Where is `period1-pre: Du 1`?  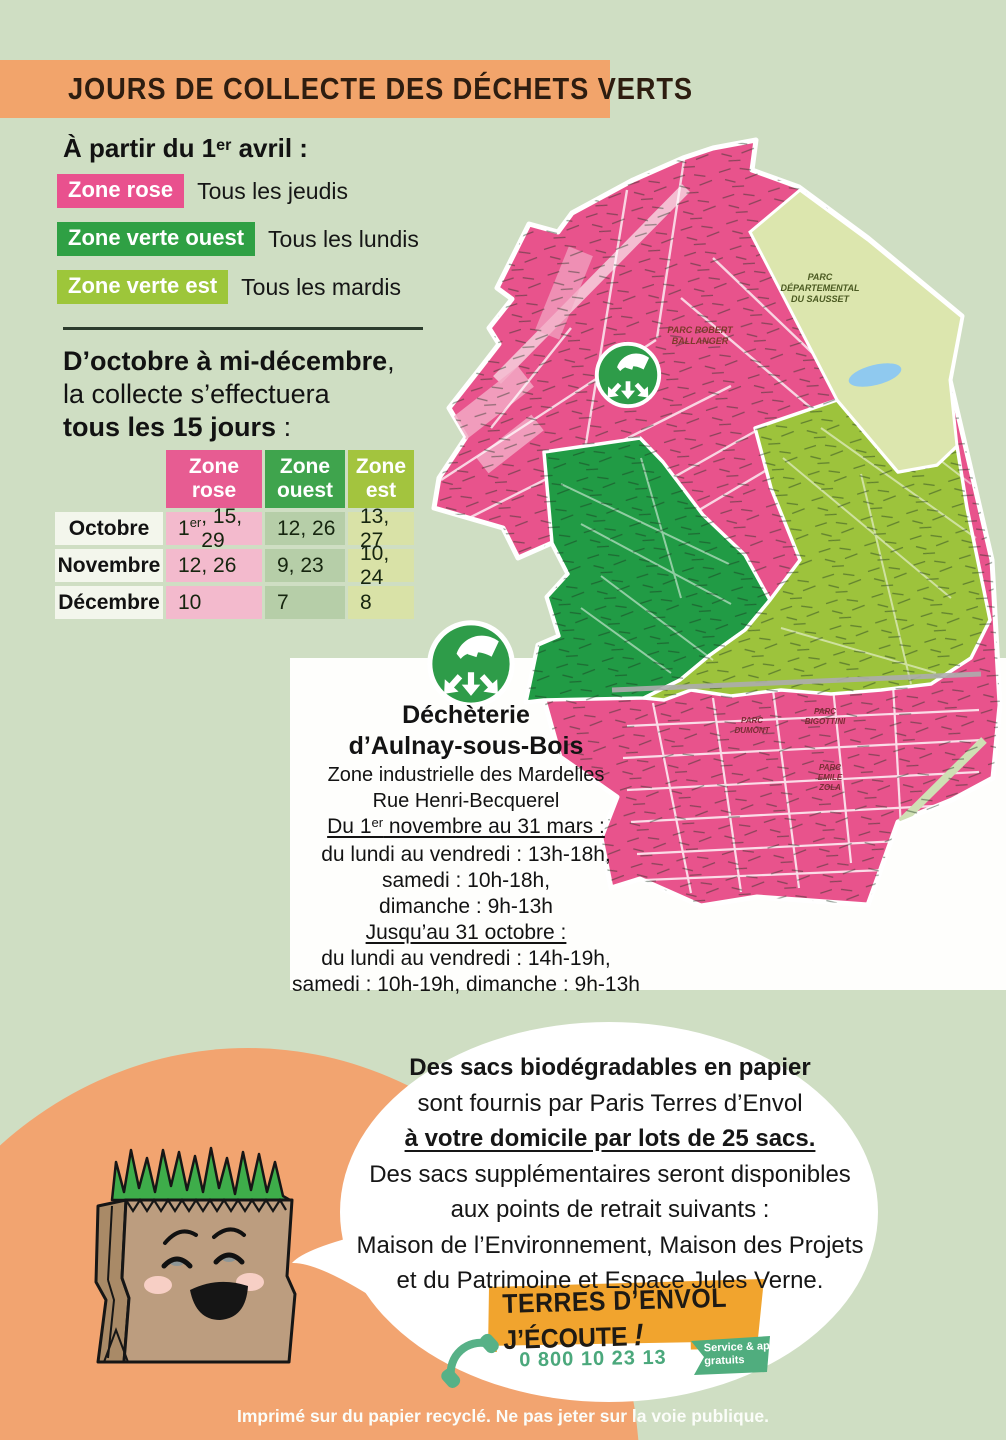 period1-pre: Du 1 is located at coordinates (349, 826).